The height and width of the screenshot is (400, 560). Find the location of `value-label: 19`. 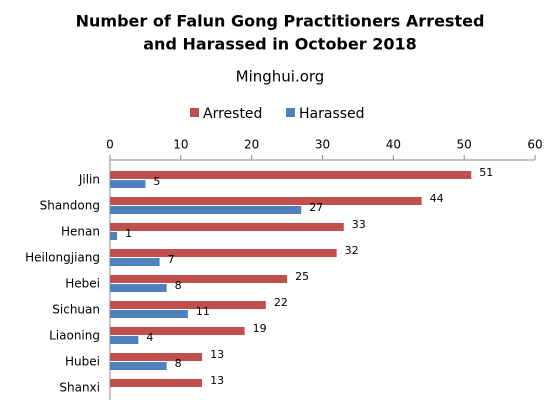

value-label: 19 is located at coordinates (260, 328).